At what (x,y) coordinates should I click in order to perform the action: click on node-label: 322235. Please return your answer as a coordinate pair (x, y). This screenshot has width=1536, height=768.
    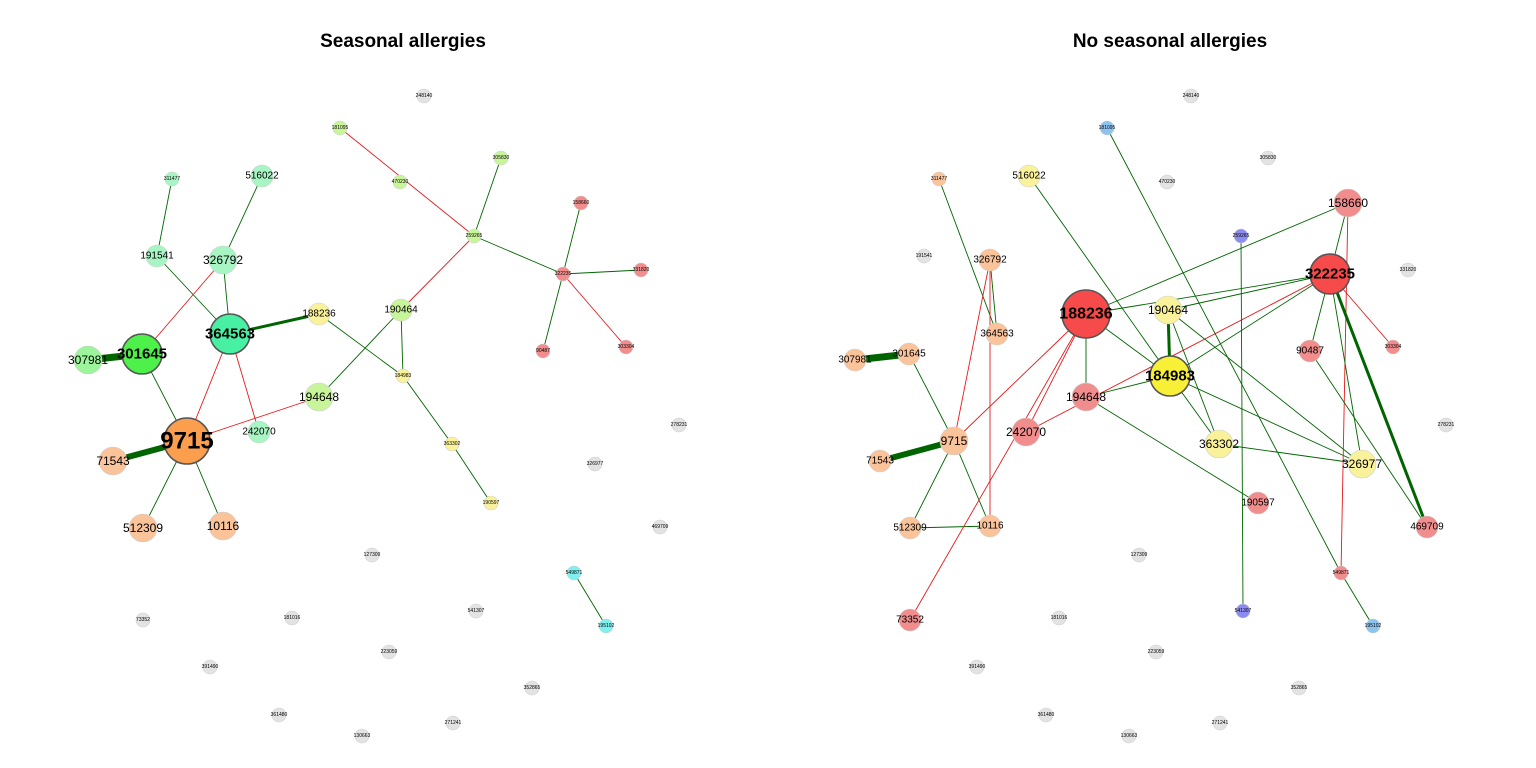
    Looking at the image, I should click on (1330, 274).